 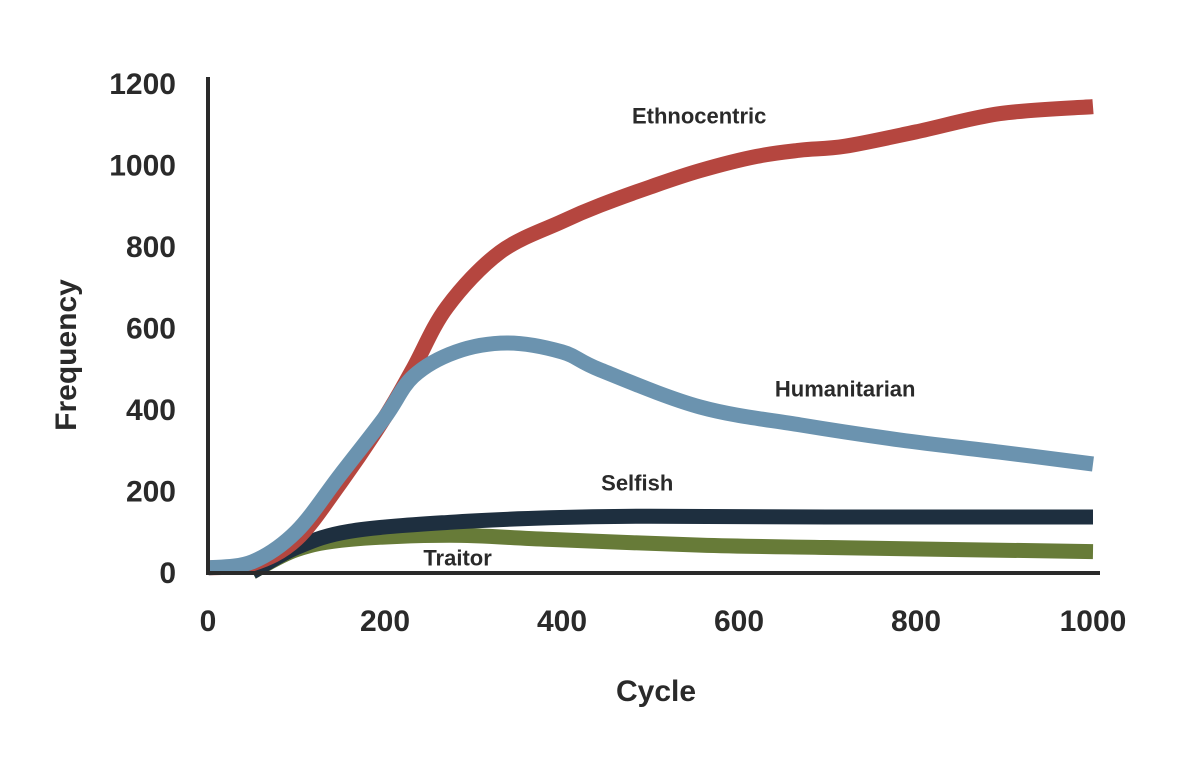 I want to click on y-tick-labels: 0 200 400 600 800 1000 1200, so click(x=142, y=329).